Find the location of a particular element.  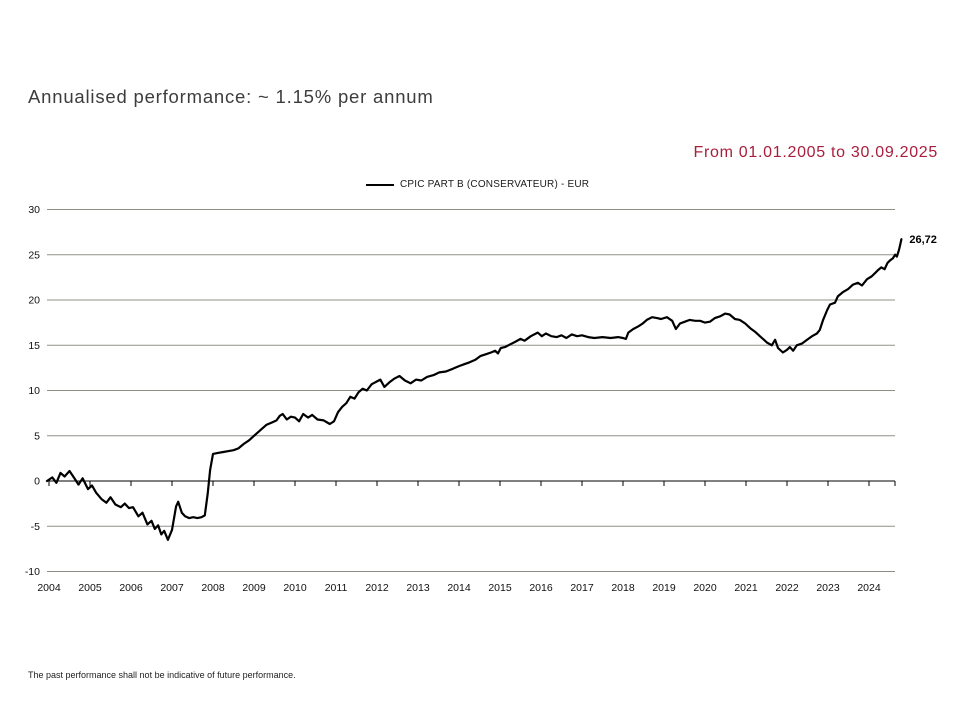

y-axis-tick-label: 5 is located at coordinates (37, 436).